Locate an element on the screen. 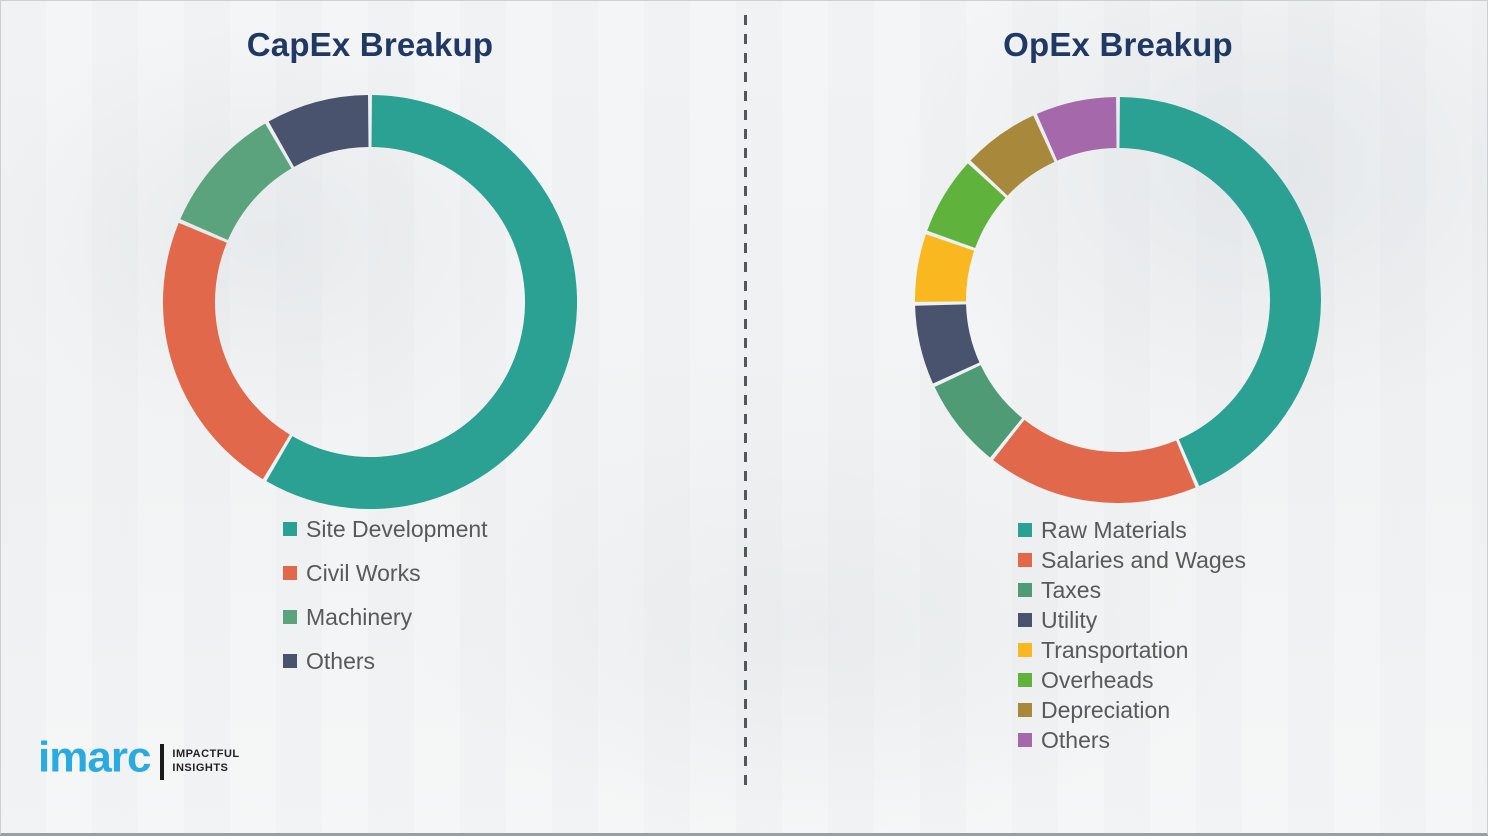  capex-donut-chart is located at coordinates (370, 302).